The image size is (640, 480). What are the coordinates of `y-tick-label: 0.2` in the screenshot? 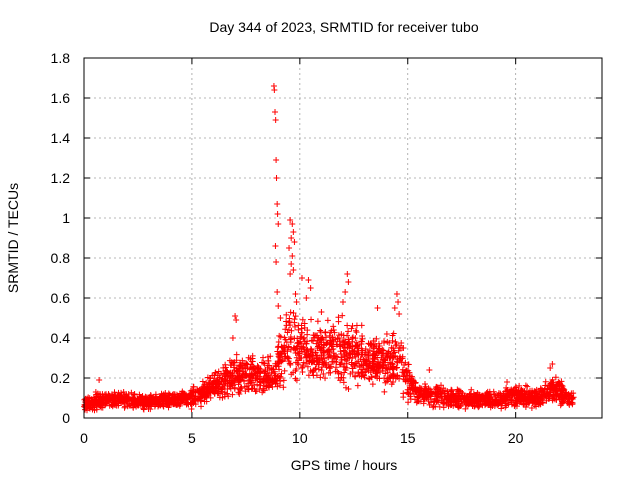 It's located at (61, 378).